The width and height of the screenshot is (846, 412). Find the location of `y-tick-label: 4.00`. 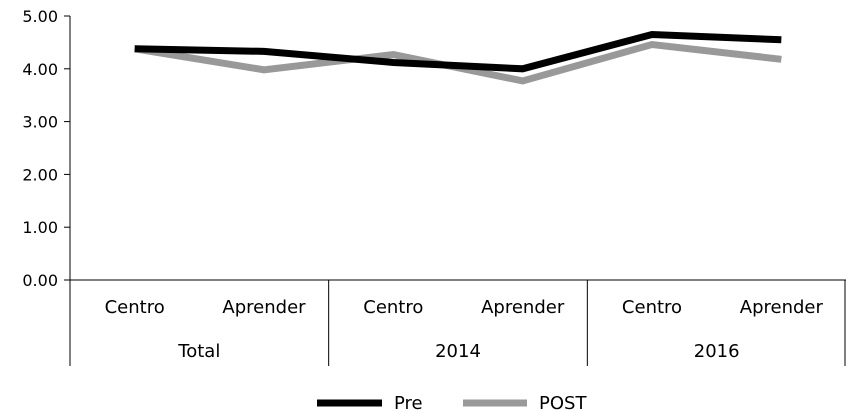

y-tick-label: 4.00 is located at coordinates (40, 69).